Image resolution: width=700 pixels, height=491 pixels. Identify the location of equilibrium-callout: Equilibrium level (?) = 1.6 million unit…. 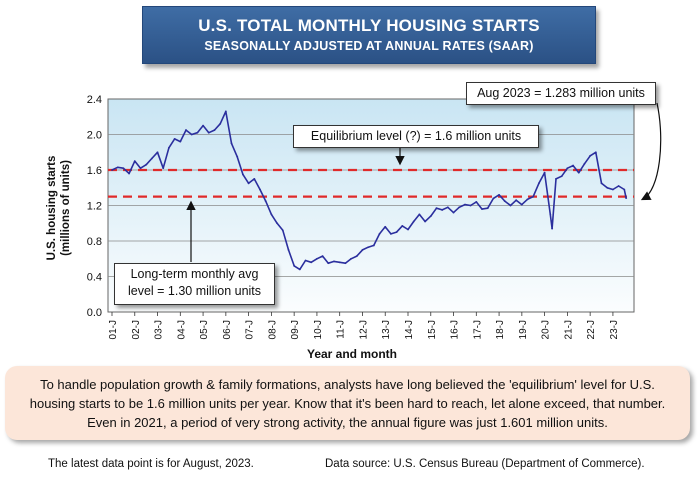
(416, 136).